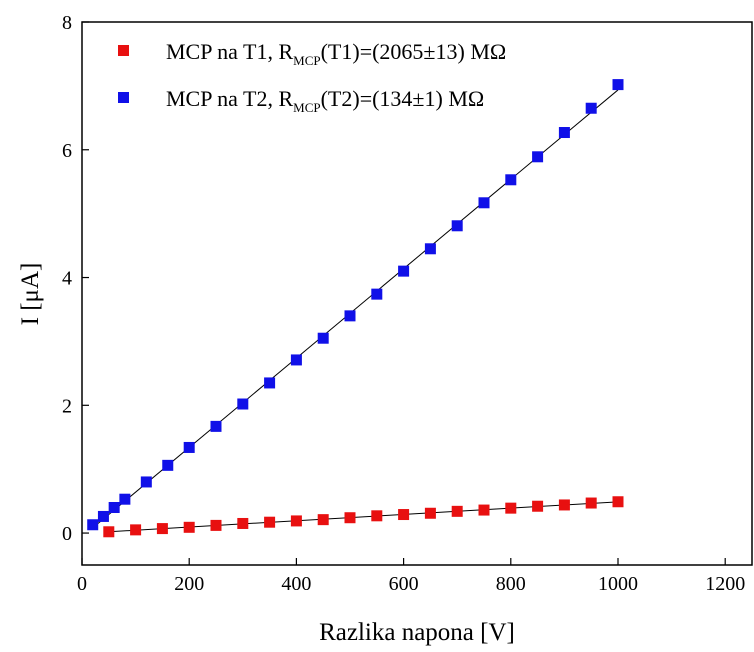 The height and width of the screenshot is (652, 754). I want to click on x-tick-label: 0, so click(82, 584).